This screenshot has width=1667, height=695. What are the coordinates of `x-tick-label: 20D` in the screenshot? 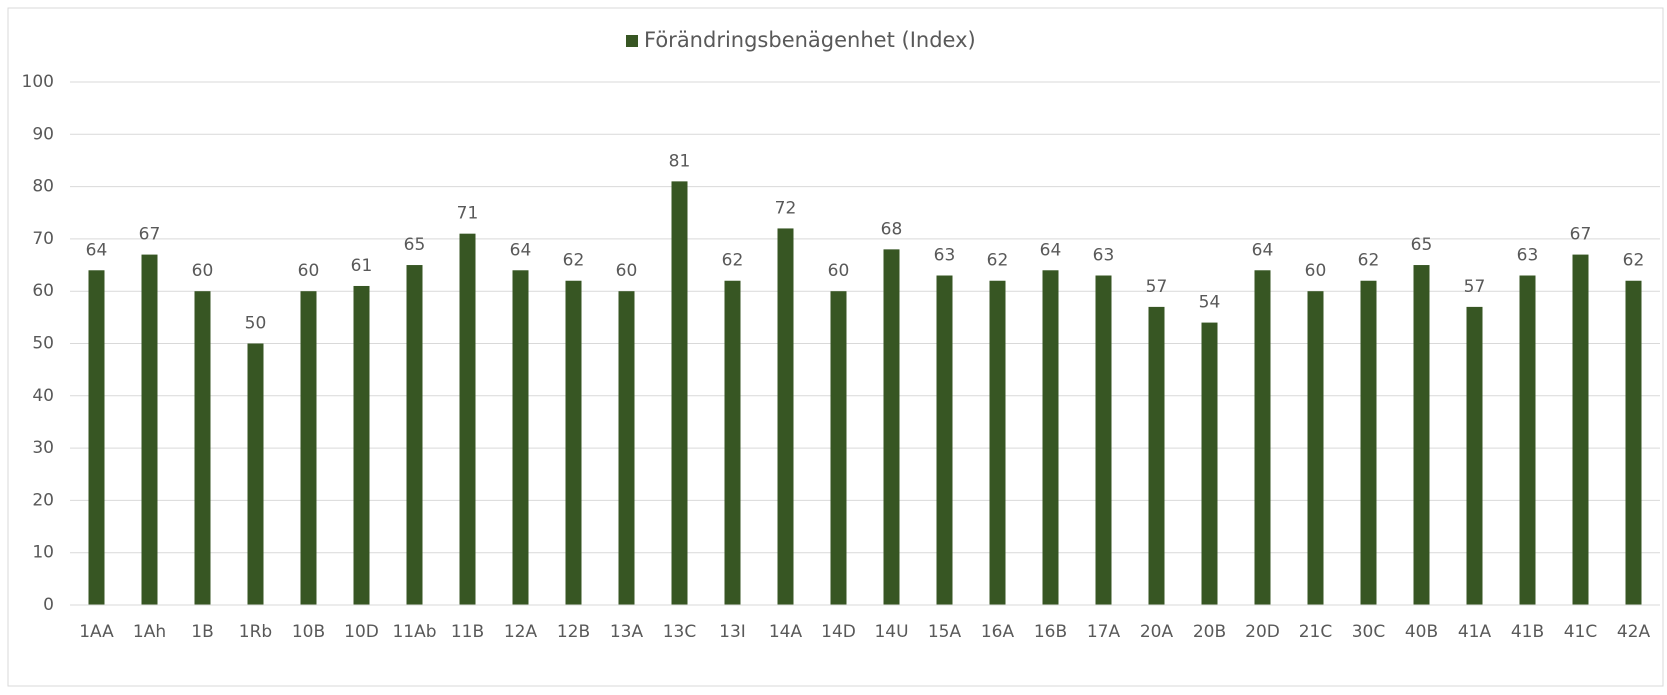 It's located at (1262, 632).